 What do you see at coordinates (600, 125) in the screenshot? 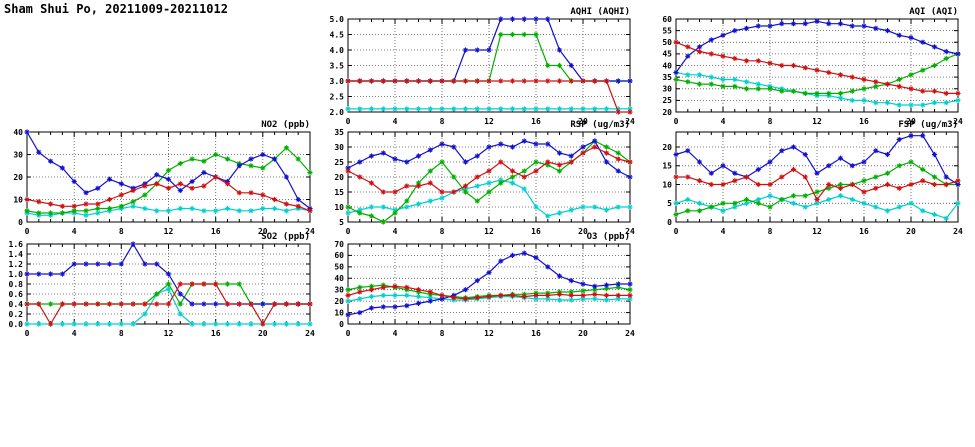
I see `chart-title-rsp: RSP (ug/m3)` at bounding box center [600, 125].